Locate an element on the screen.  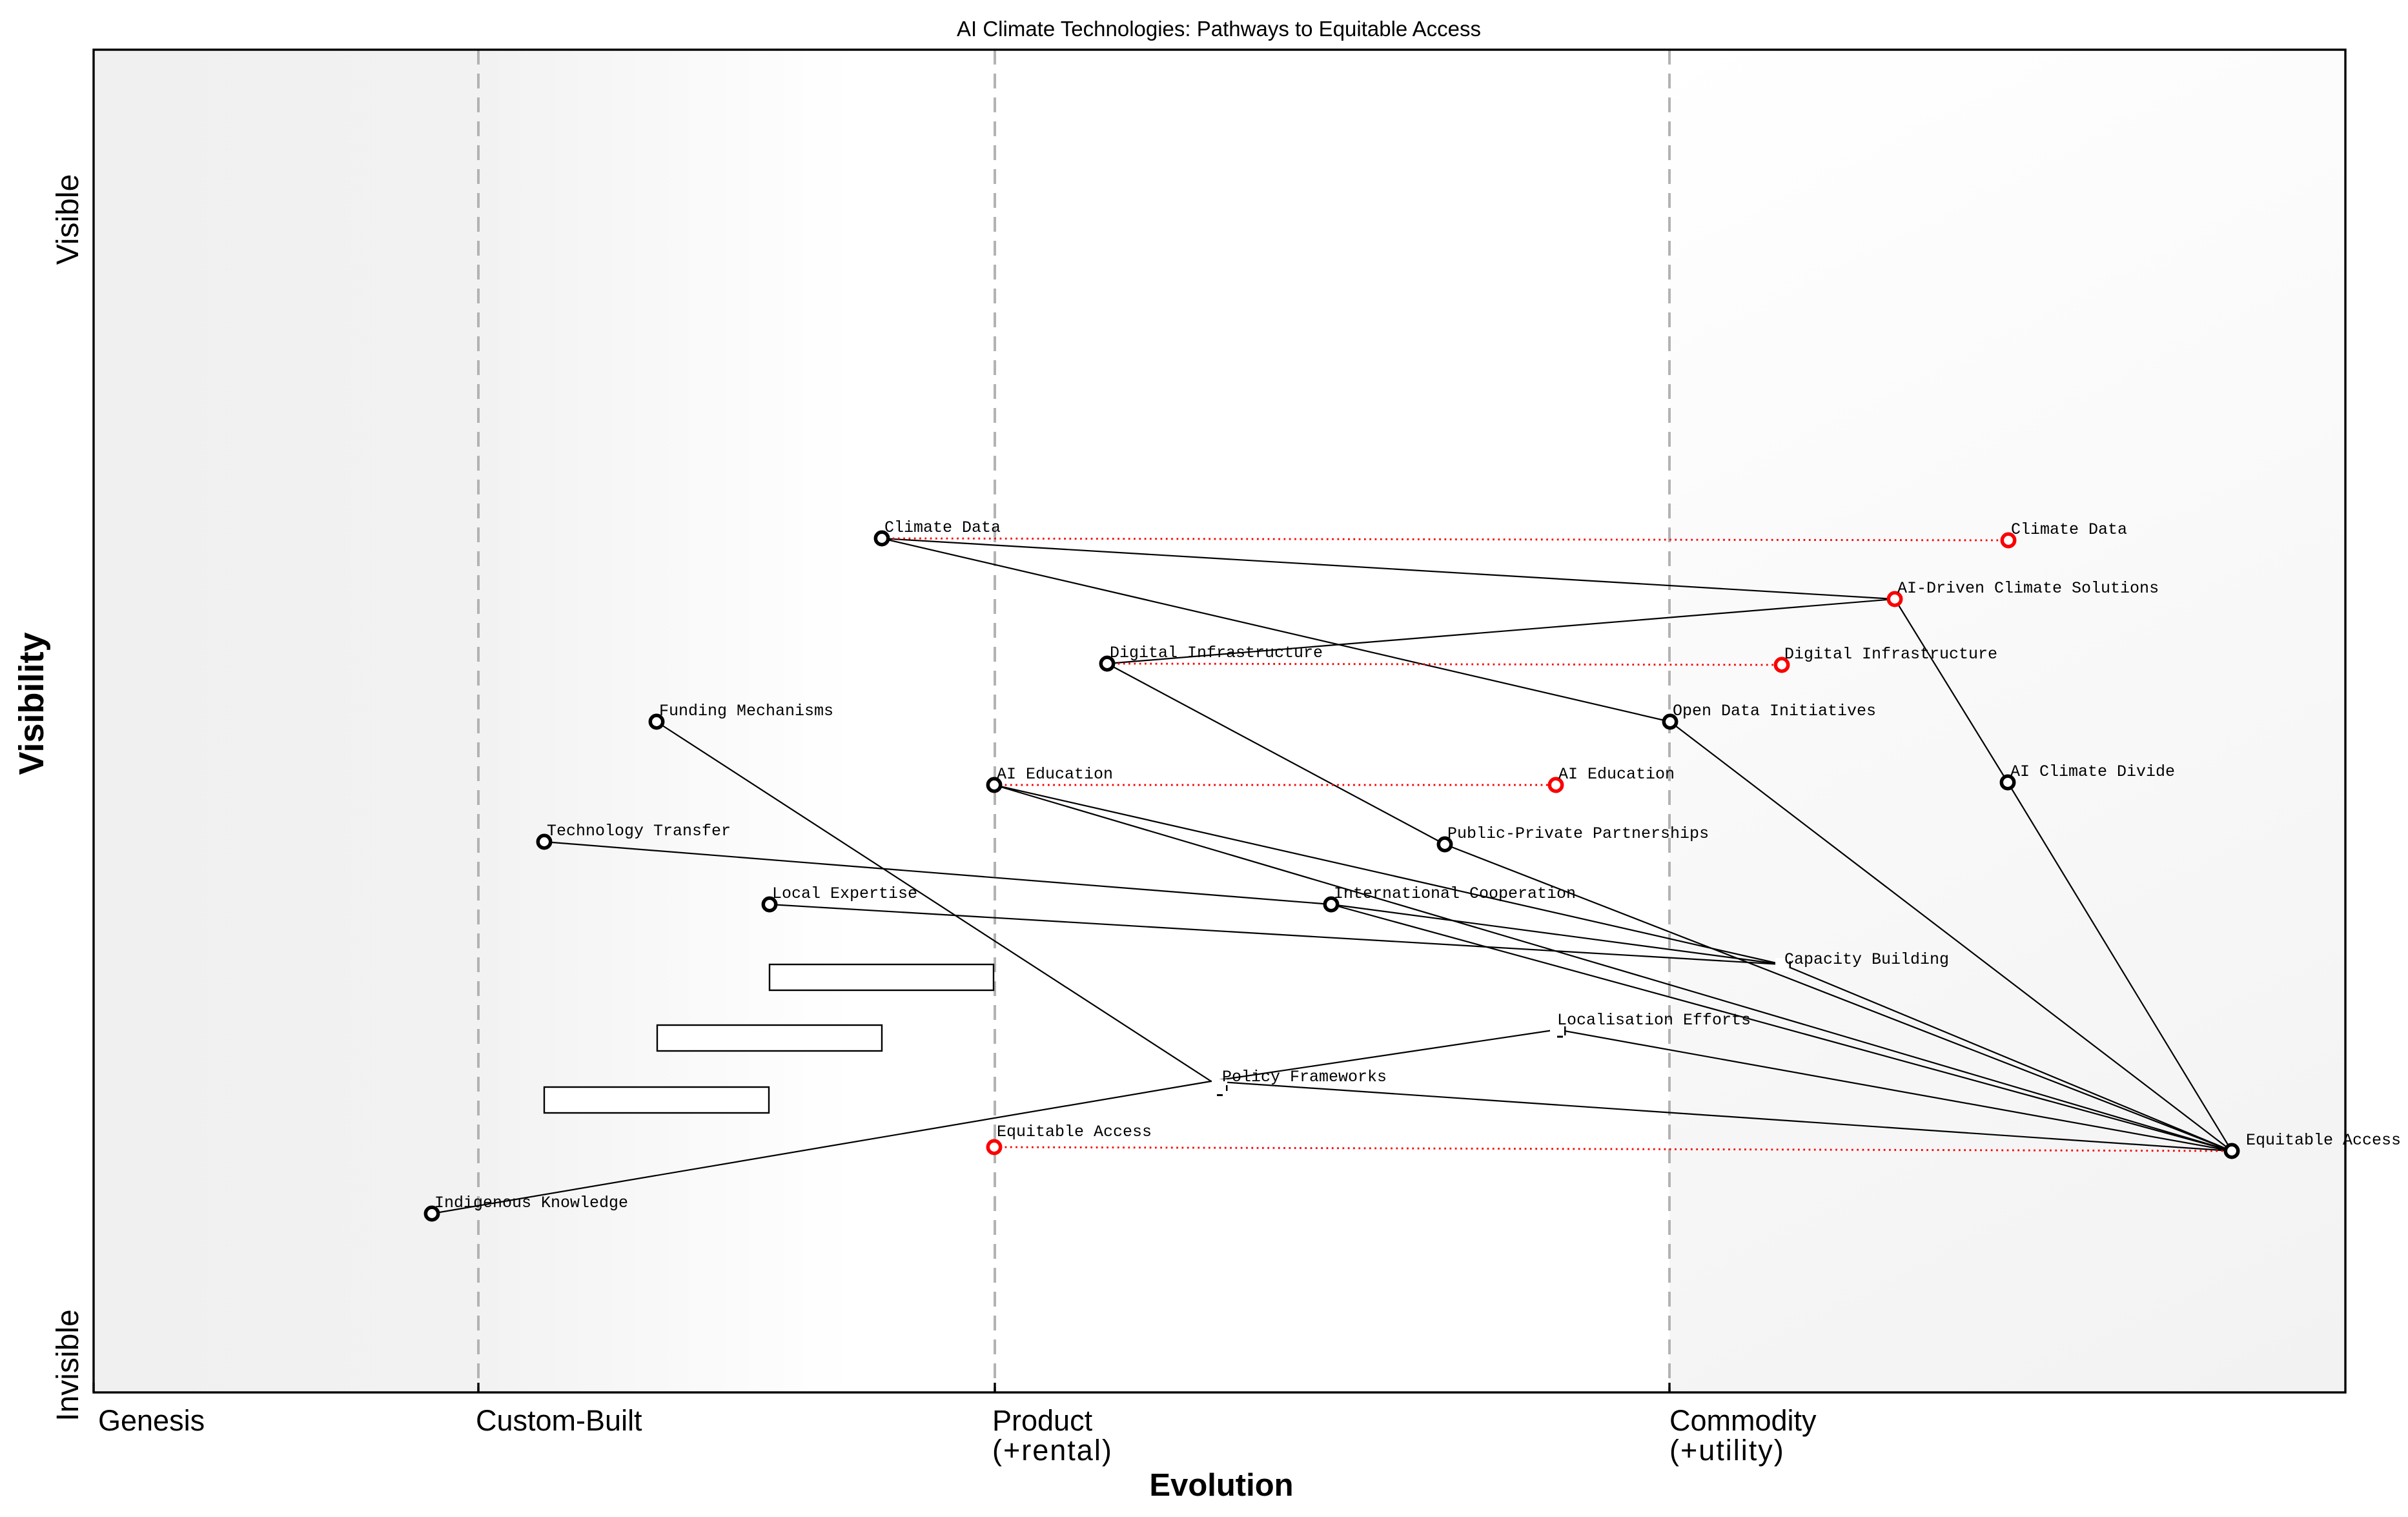
svg-text: Genesis is located at coordinates (151, 1421).